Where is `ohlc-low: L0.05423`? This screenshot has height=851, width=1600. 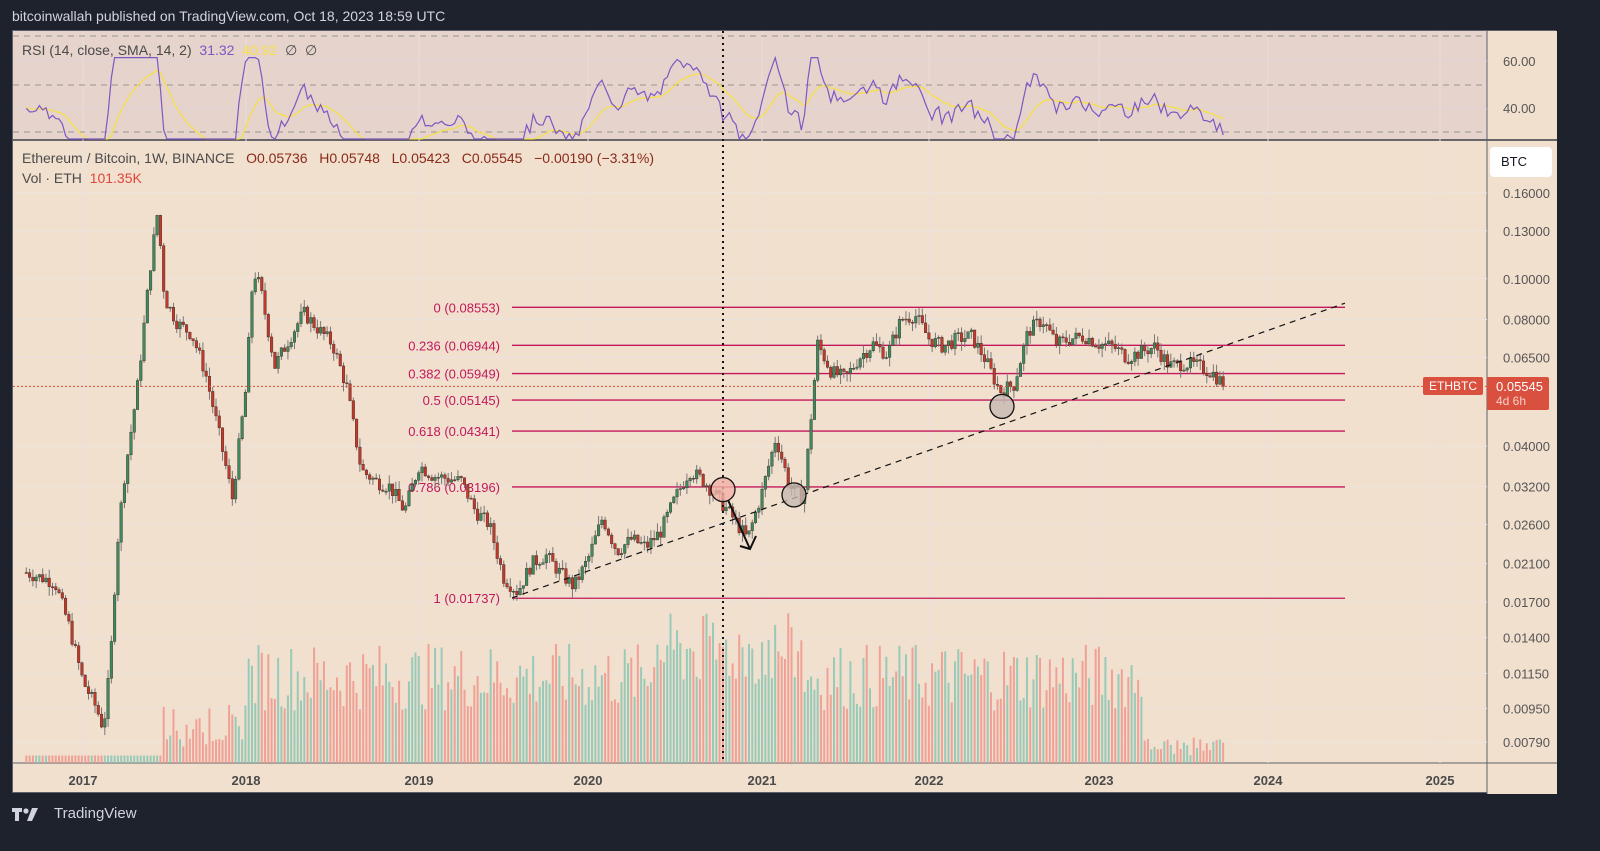
ohlc-low: L0.05423 is located at coordinates (421, 158).